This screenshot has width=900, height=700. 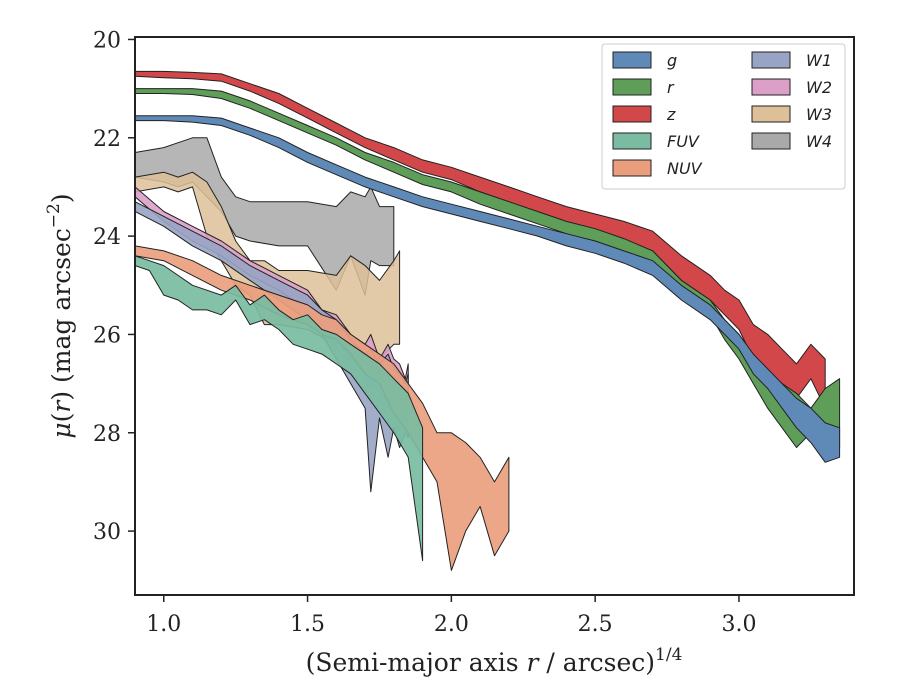 I want to click on x-tick-label: 1.5, so click(x=307, y=624).